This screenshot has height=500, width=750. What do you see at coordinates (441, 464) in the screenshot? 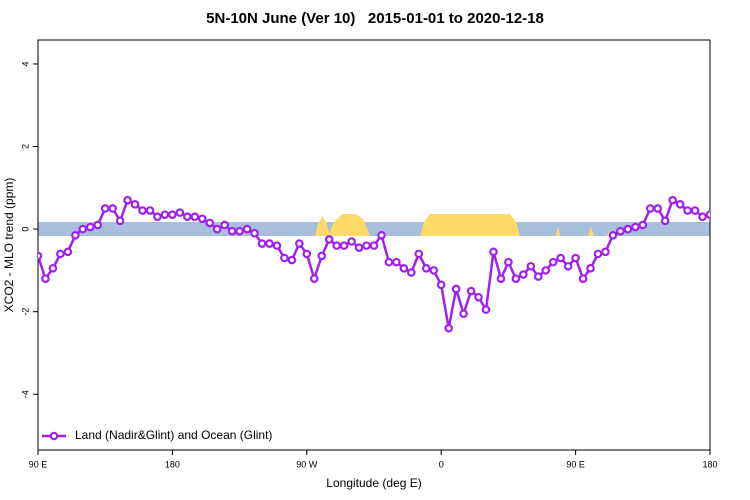
I see `x-tick-label: 0` at bounding box center [441, 464].